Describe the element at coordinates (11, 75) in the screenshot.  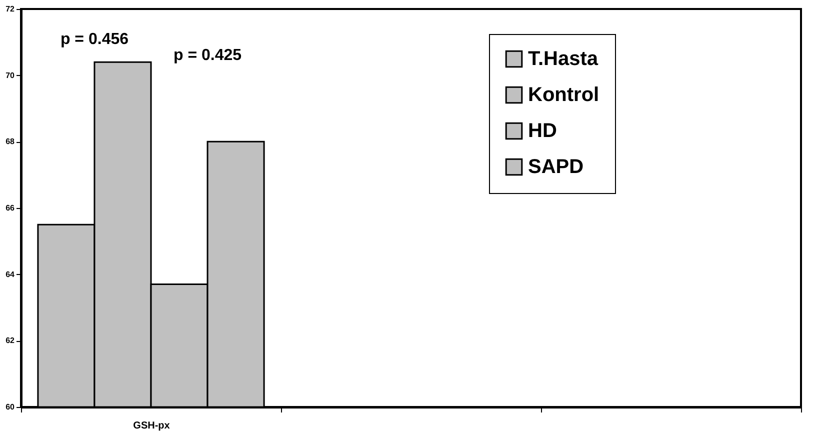
I see `y-tick-label: 70` at that location.